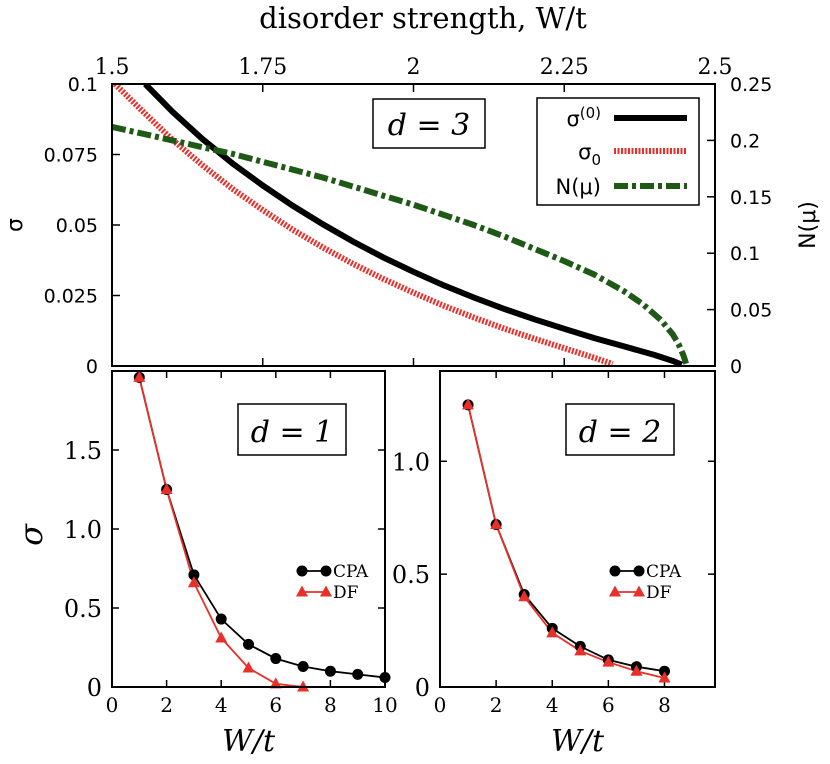  What do you see at coordinates (262, 67) in the screenshot?
I see `x-tick-label: 1.75` at bounding box center [262, 67].